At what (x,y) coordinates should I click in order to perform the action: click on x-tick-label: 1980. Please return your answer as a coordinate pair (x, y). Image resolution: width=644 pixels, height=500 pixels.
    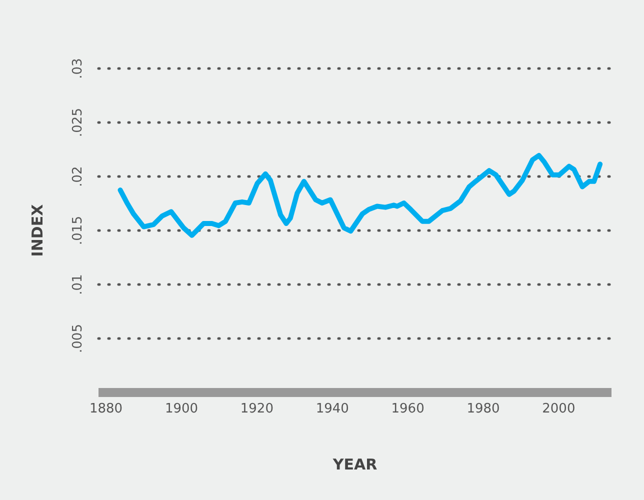
    Looking at the image, I should click on (483, 409).